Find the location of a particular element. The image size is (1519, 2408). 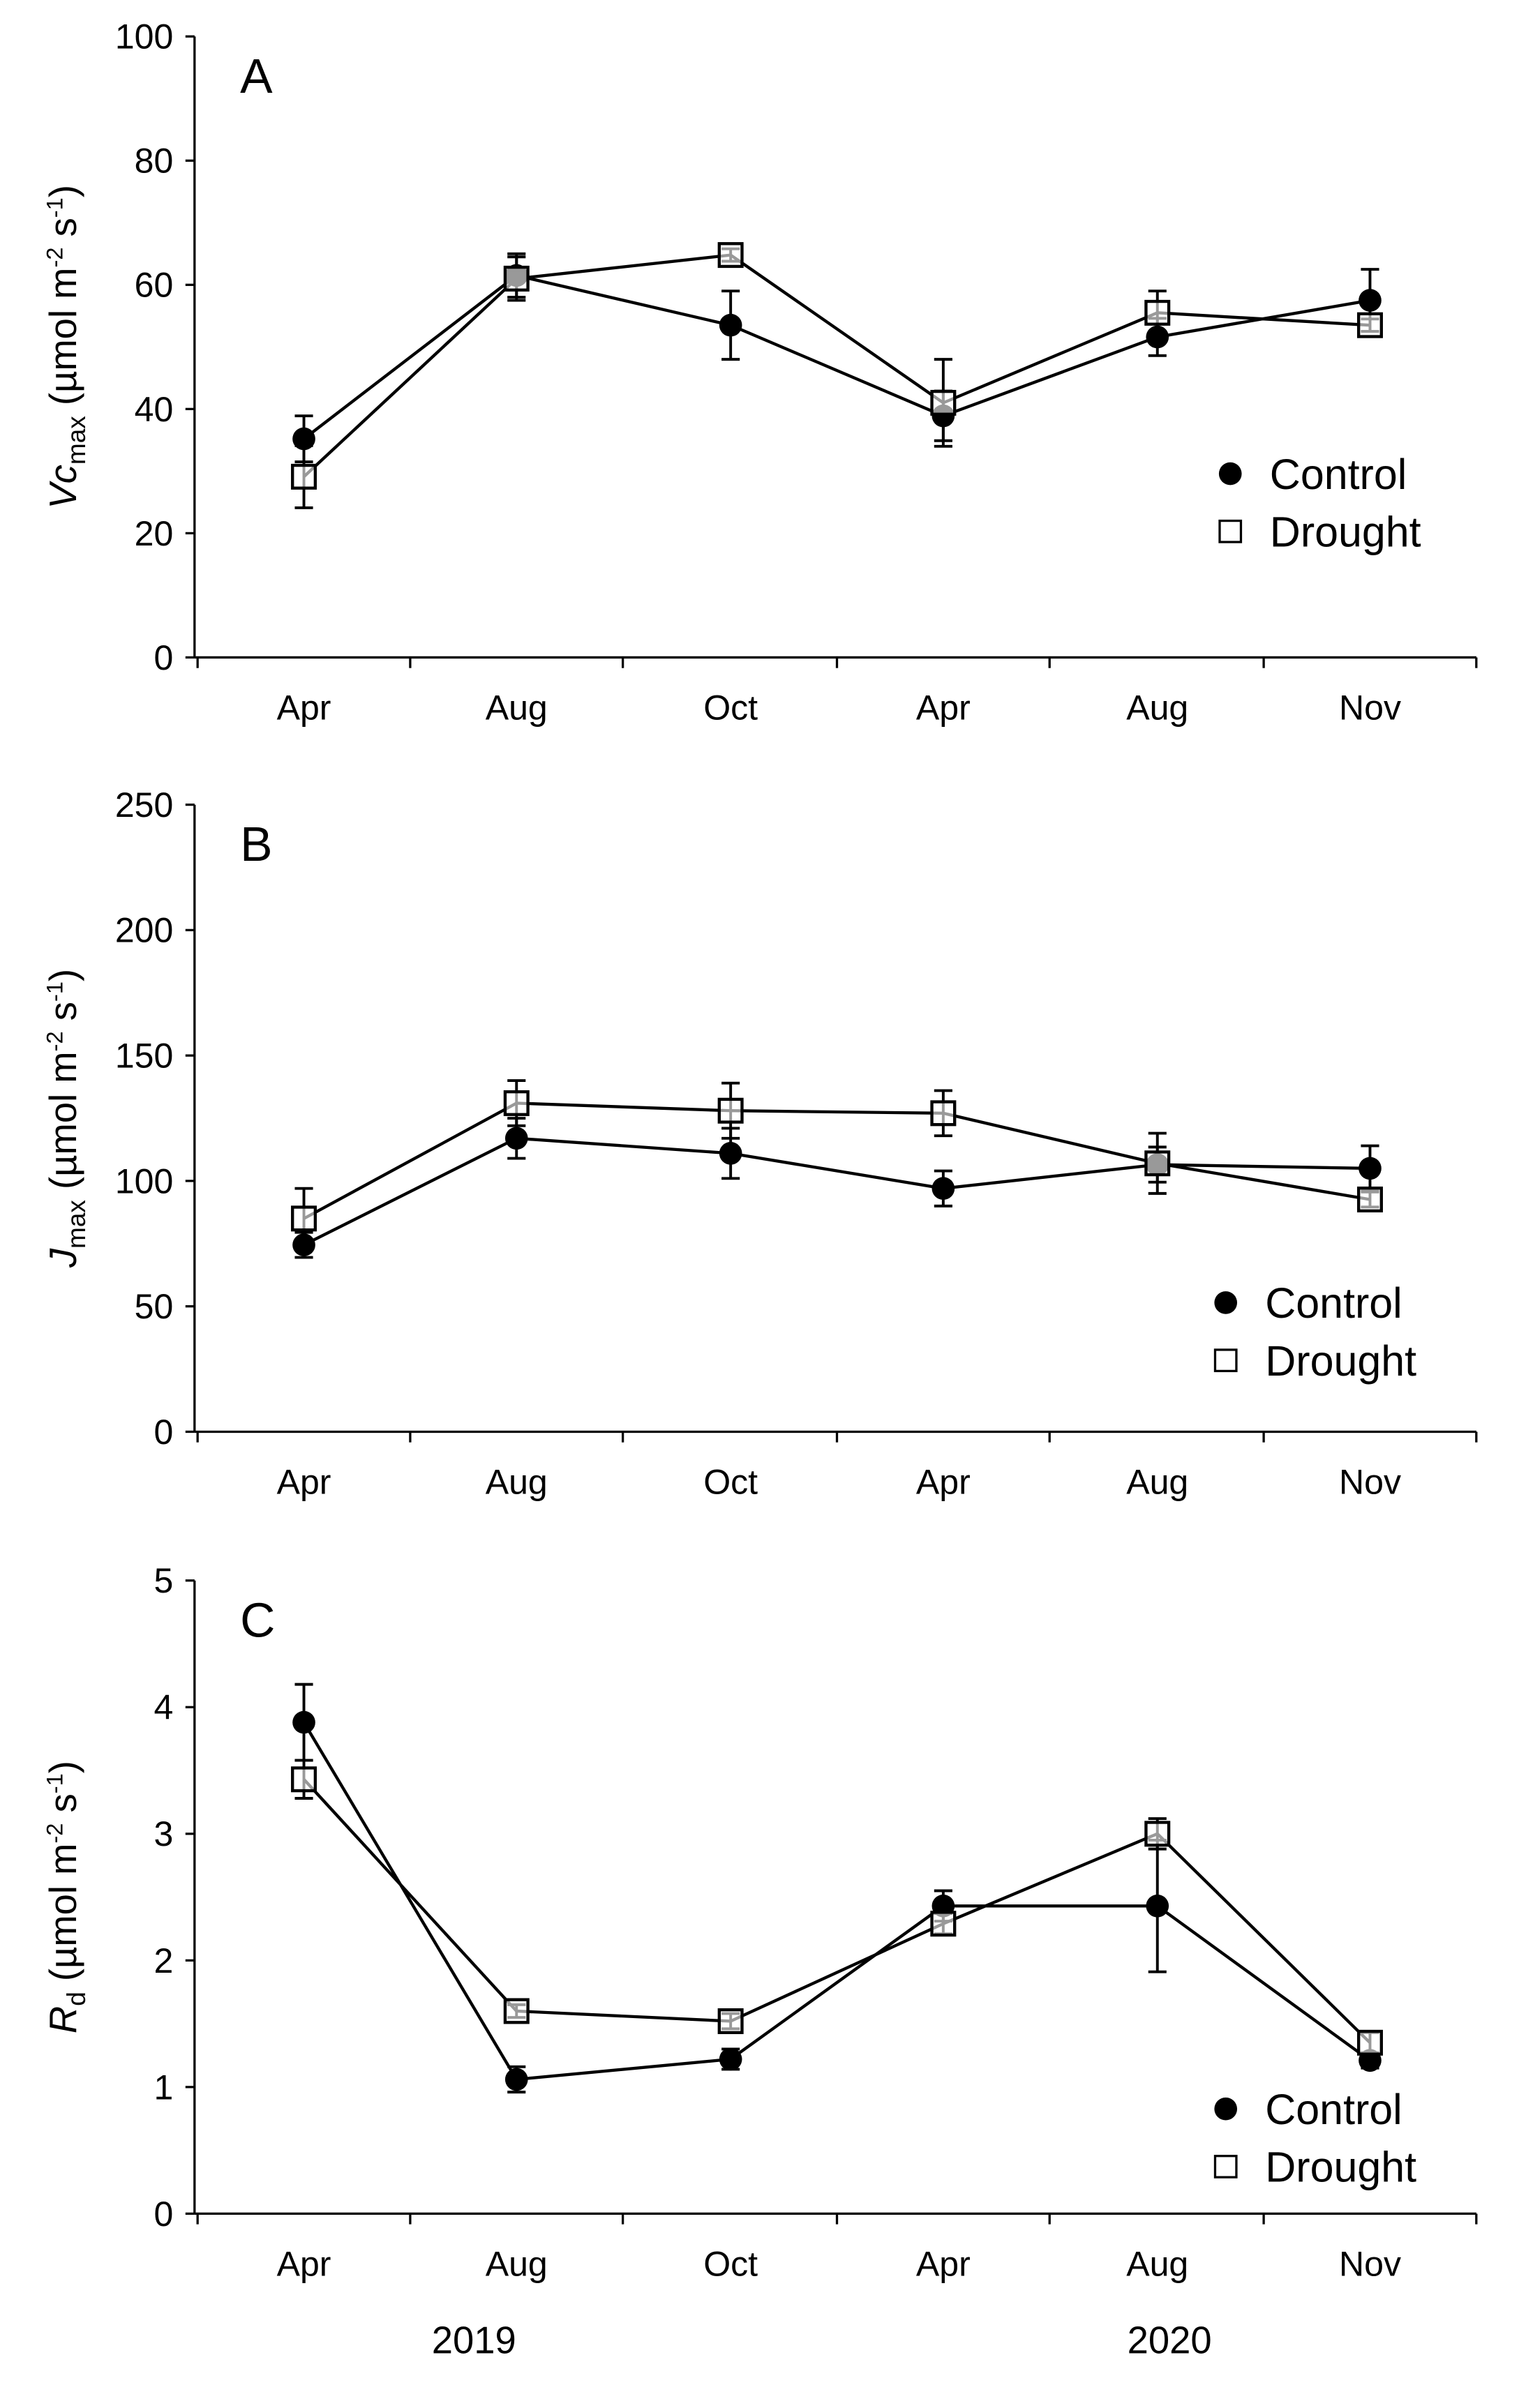

y-tick-label: 50 is located at coordinates (154, 1306).